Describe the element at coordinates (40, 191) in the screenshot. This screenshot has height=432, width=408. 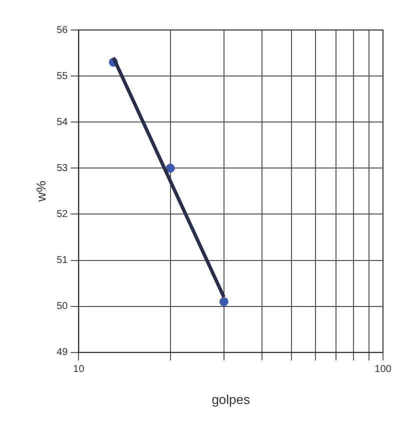
I see `y-axis-title: w%` at that location.